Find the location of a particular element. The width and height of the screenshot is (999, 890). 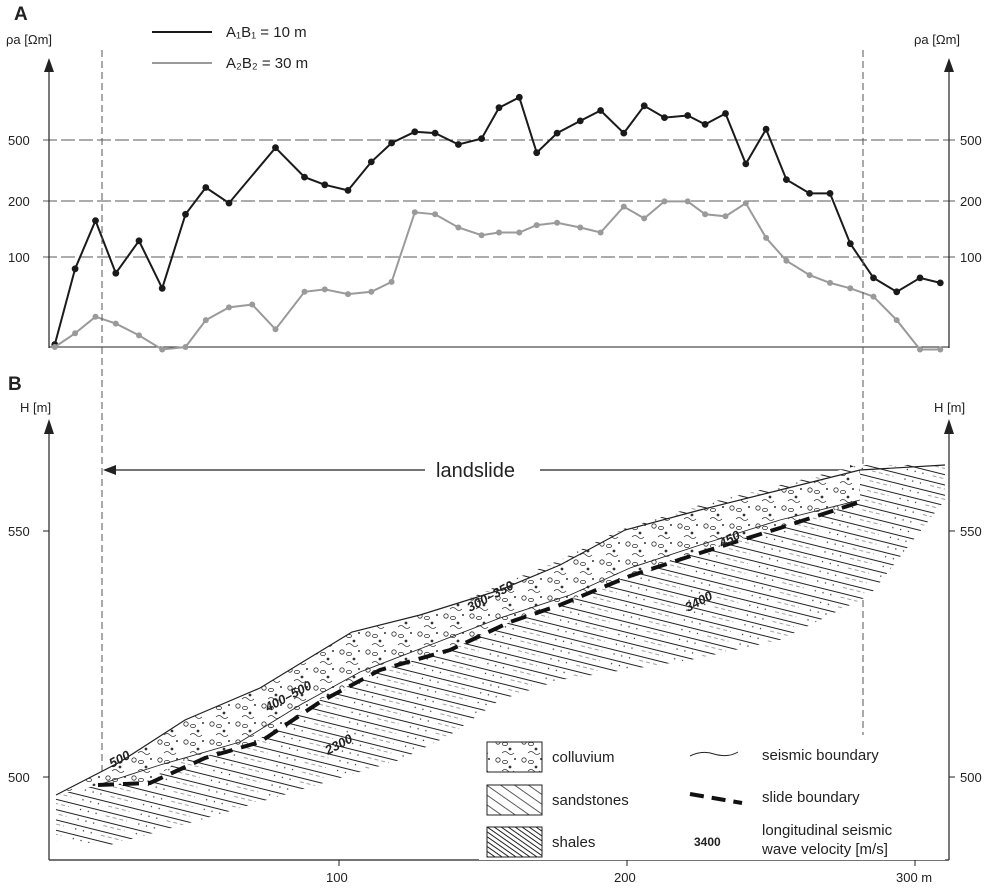

legend-label-colluvium: colluvium is located at coordinates (583, 757).